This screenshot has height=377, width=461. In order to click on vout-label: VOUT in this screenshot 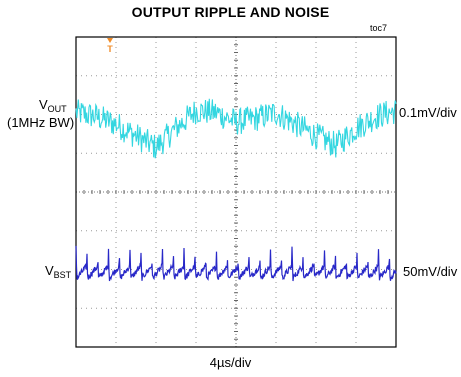, I will do `click(53, 105)`.